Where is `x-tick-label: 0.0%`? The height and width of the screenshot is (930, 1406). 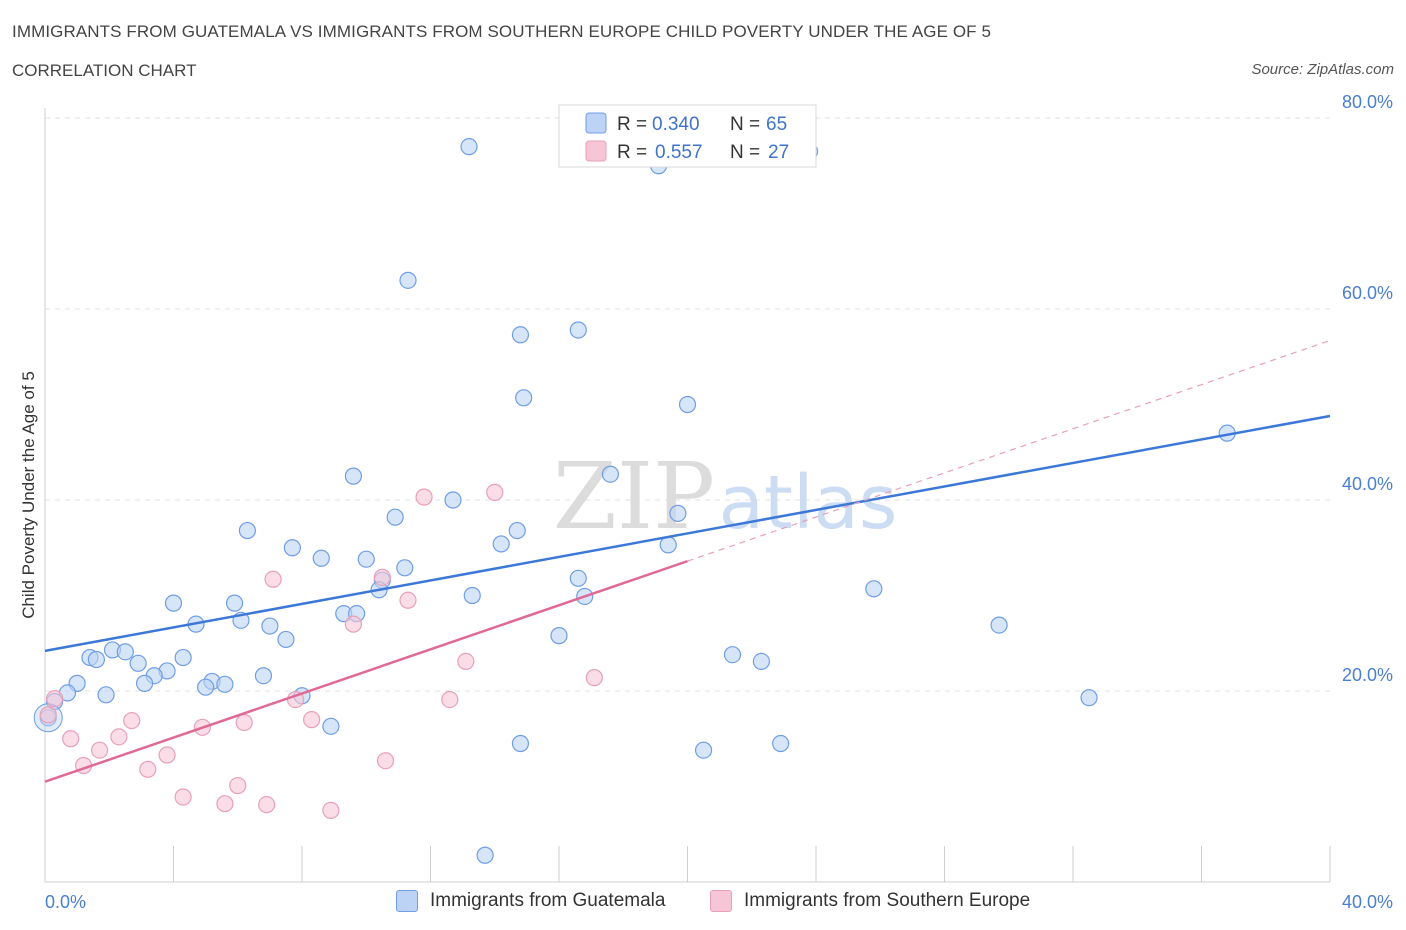
x-tick-label: 0.0% is located at coordinates (65, 902).